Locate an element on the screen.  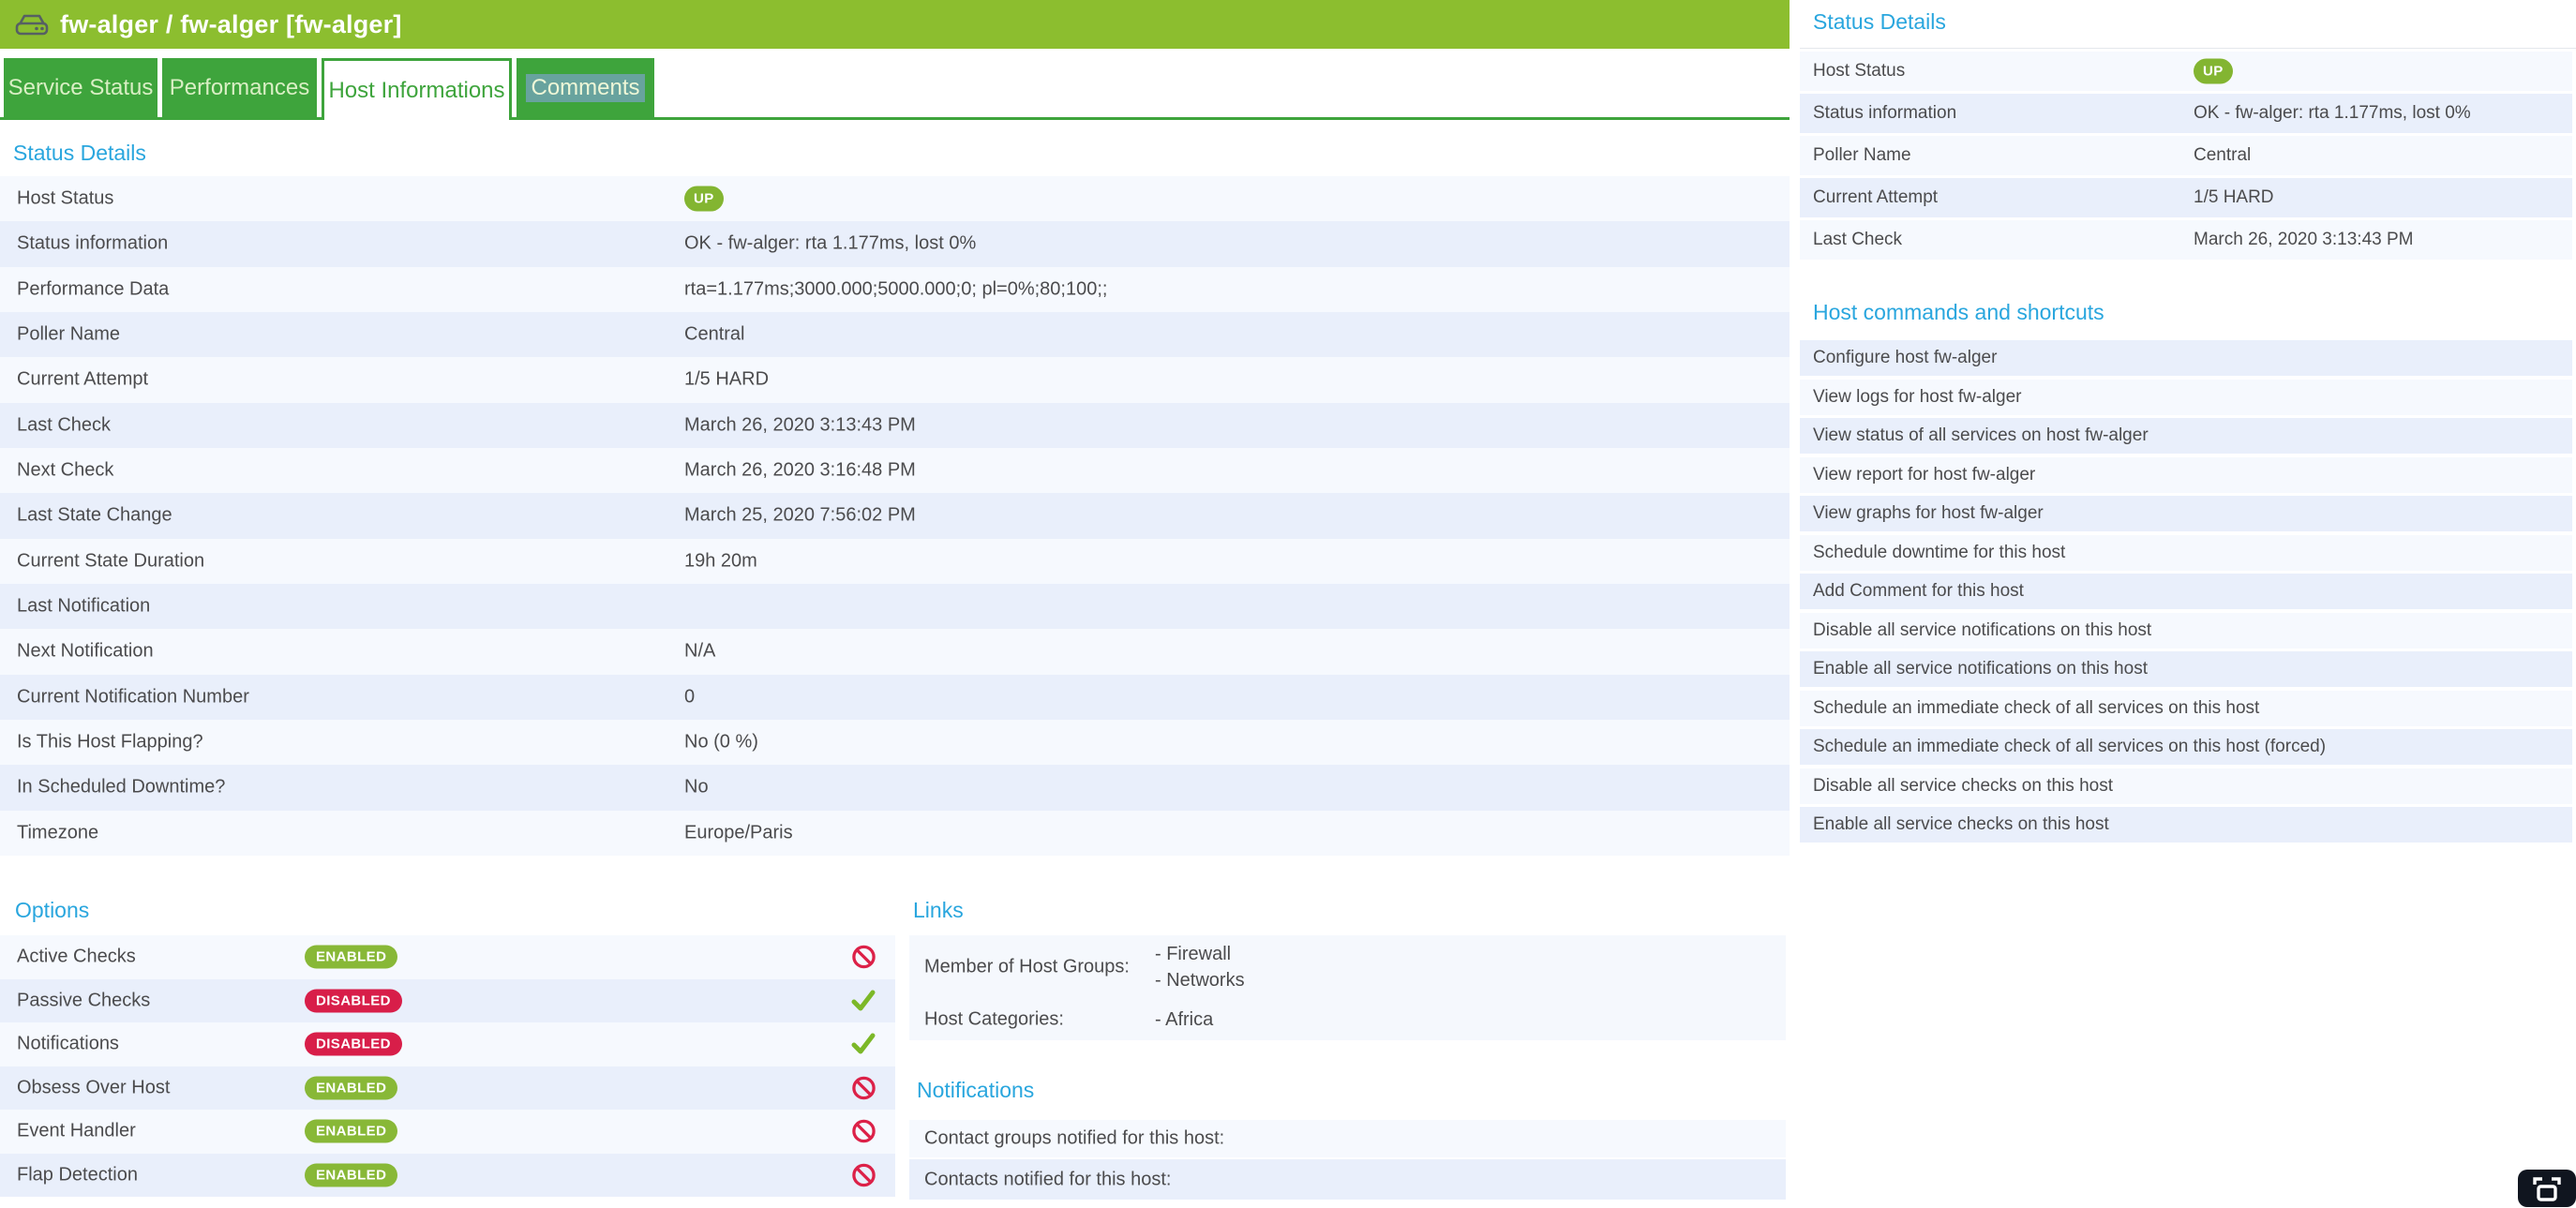
table-row: Timezone Europe/Paris is located at coordinates (895, 833).